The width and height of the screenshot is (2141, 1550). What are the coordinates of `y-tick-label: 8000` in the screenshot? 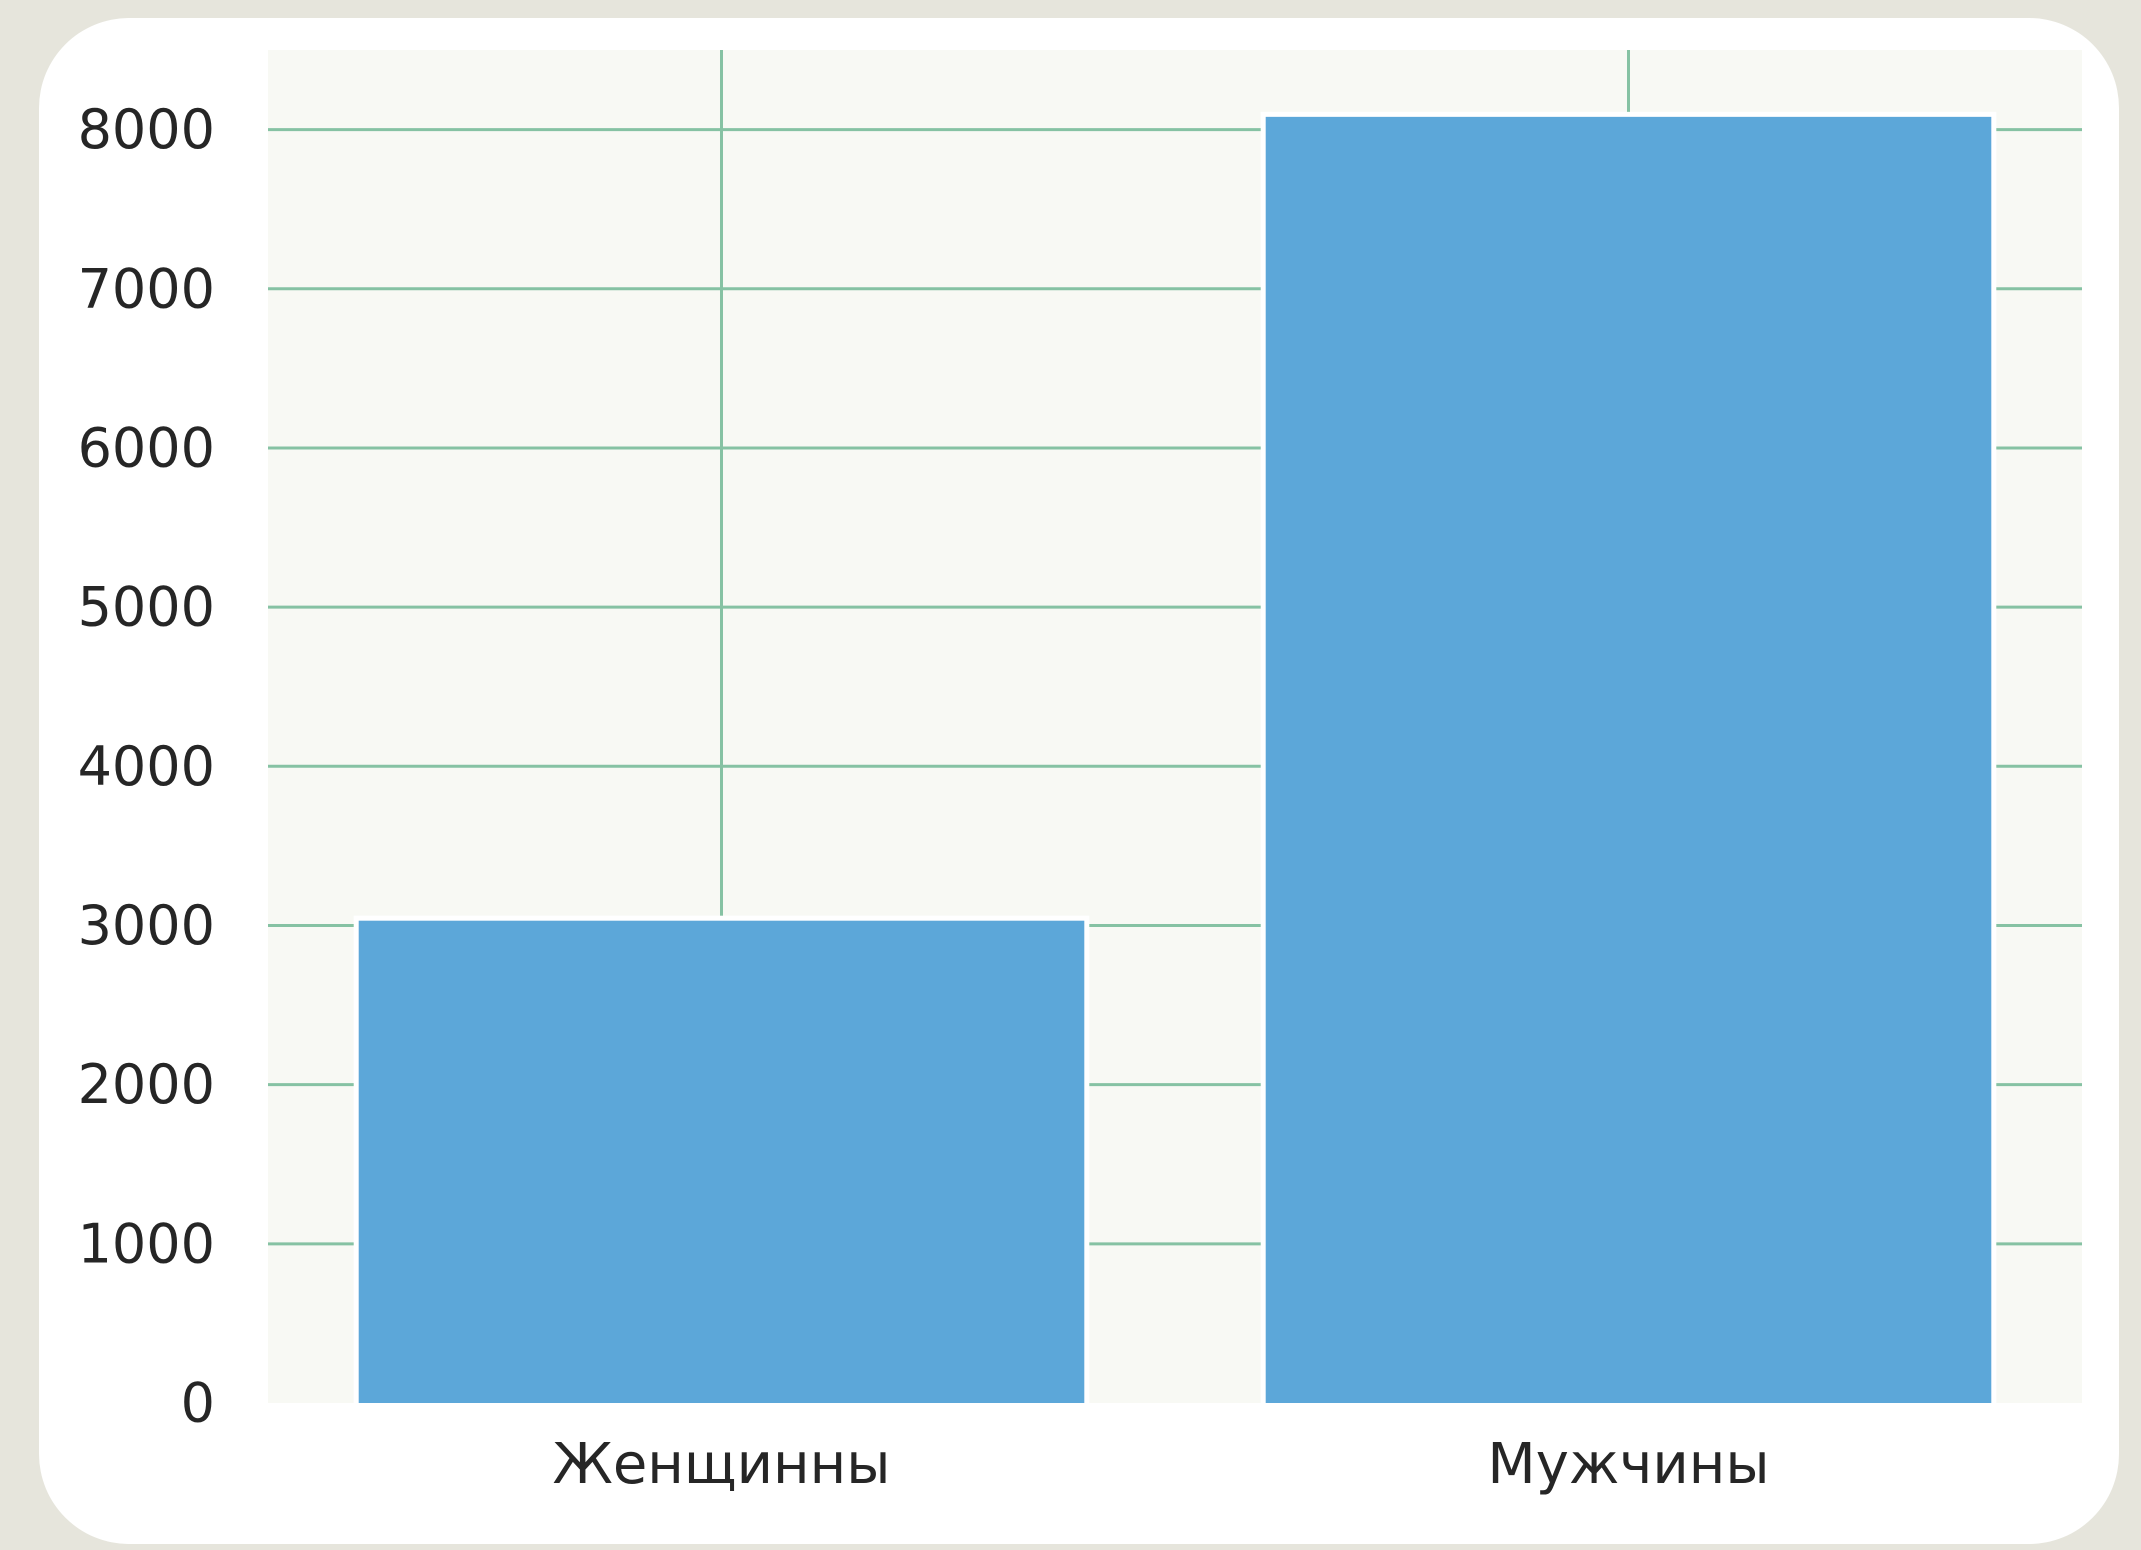 It's located at (146, 129).